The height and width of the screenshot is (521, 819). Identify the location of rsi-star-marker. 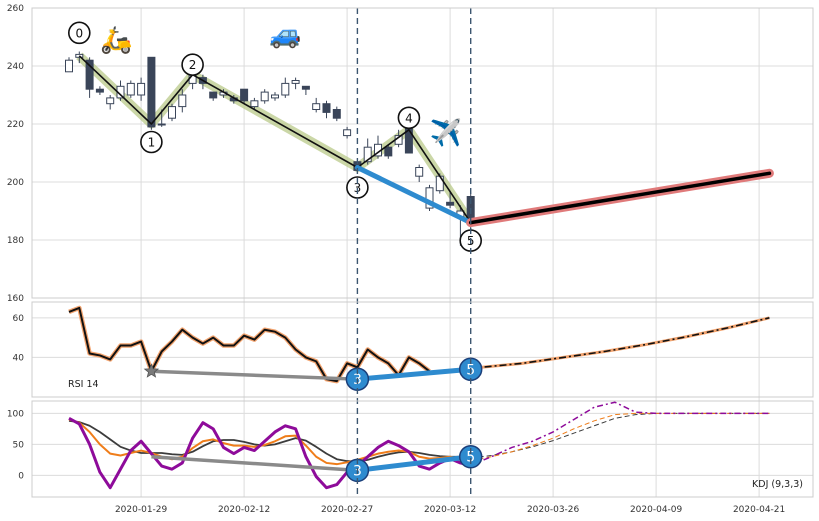
(151, 370).